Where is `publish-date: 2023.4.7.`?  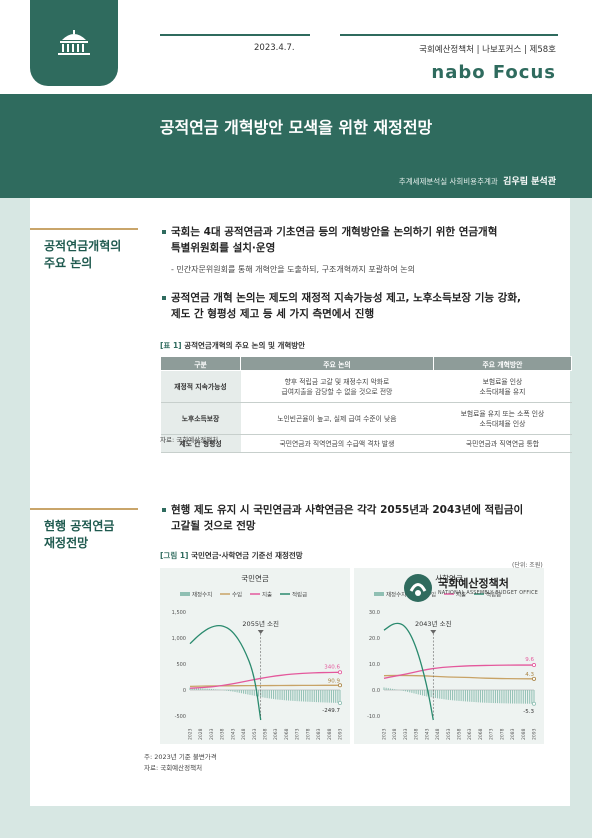
publish-date: 2023.4.7. is located at coordinates (274, 48).